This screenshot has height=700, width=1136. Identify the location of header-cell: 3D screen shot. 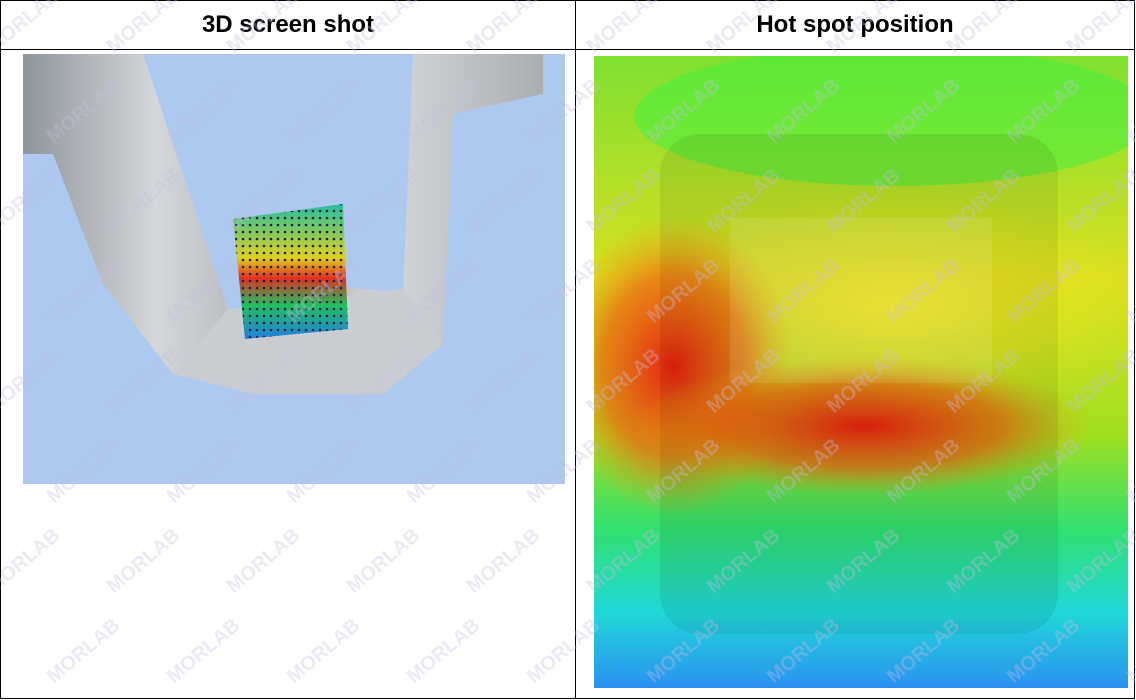
(288, 25).